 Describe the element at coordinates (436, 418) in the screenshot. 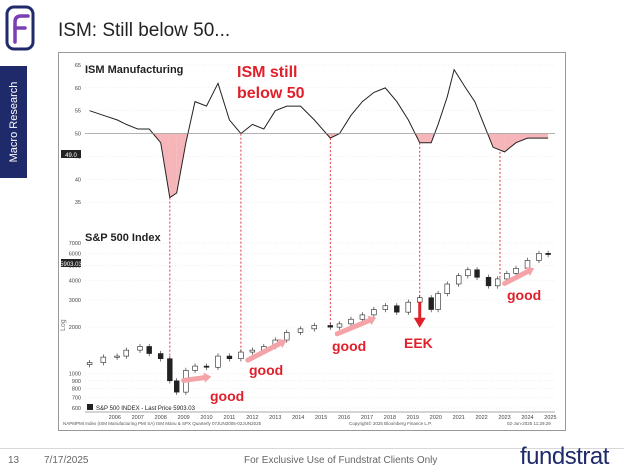

I see `x-year-label: 2020` at that location.